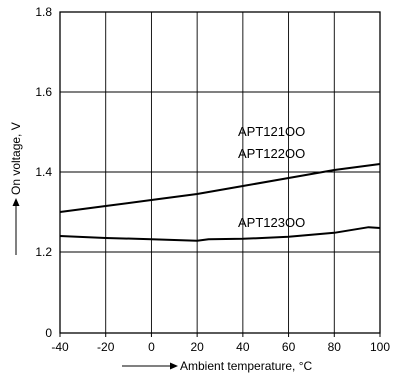 The height and width of the screenshot is (376, 395). Describe the element at coordinates (289, 347) in the screenshot. I see `x-tick-label: 60` at that location.